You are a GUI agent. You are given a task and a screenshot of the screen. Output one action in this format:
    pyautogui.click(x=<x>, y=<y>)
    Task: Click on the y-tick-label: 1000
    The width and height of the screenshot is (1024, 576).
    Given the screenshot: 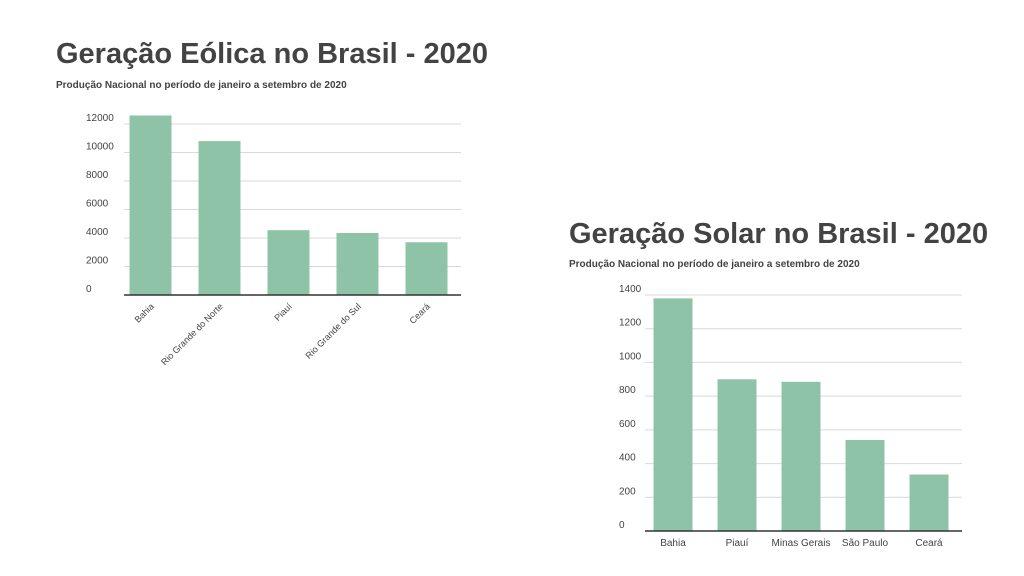 What is the action you would take?
    pyautogui.click(x=630, y=356)
    